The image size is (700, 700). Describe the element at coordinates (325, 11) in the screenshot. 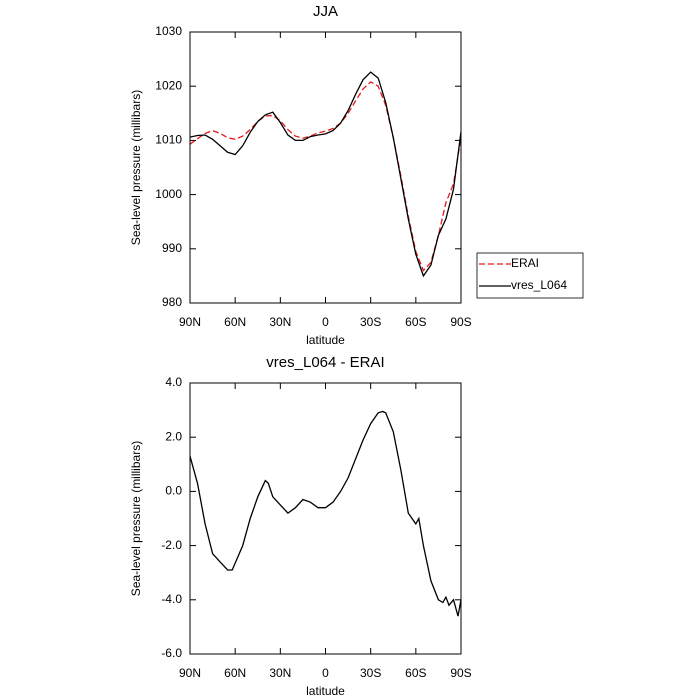

I see `chart-title: JJA` at that location.